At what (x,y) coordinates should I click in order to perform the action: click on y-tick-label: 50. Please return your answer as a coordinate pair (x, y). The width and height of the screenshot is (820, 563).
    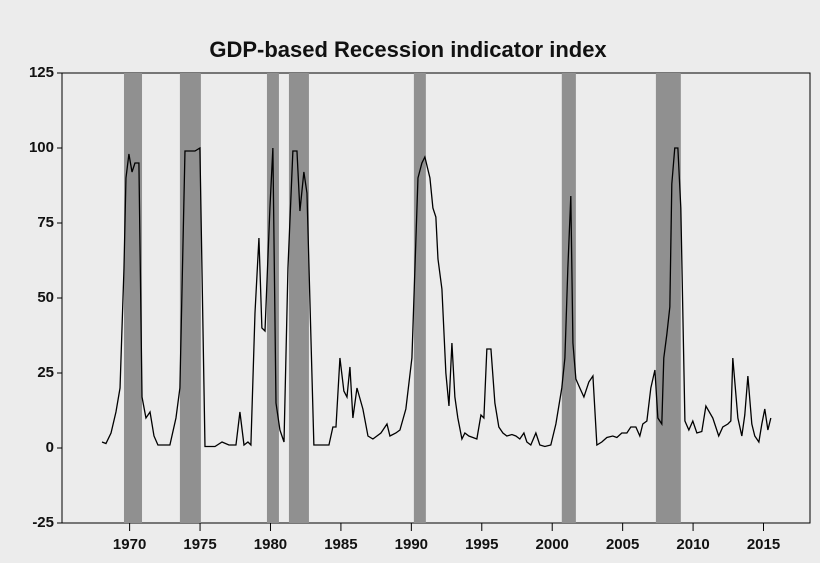
    Looking at the image, I should click on (45, 297).